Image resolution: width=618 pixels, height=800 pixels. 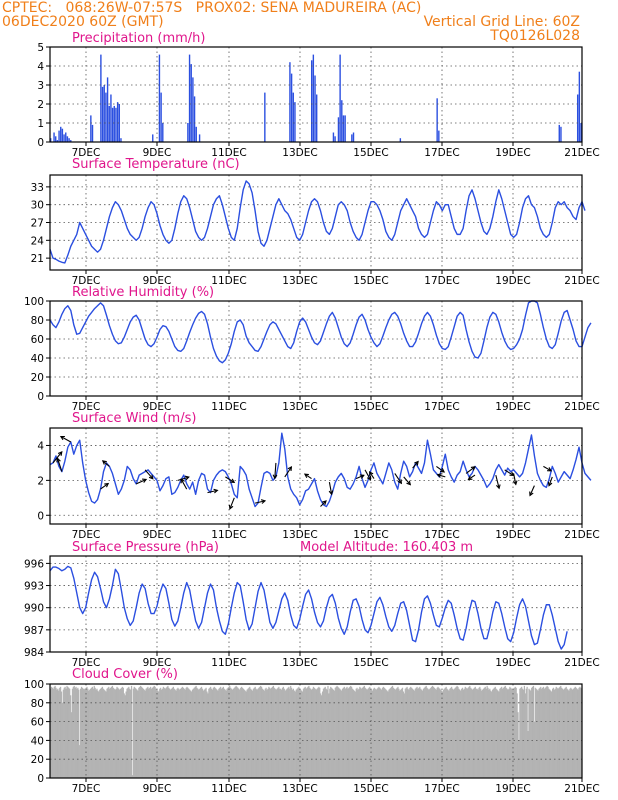 I want to click on x-tick-label: 11DEC, so click(x=228, y=789).